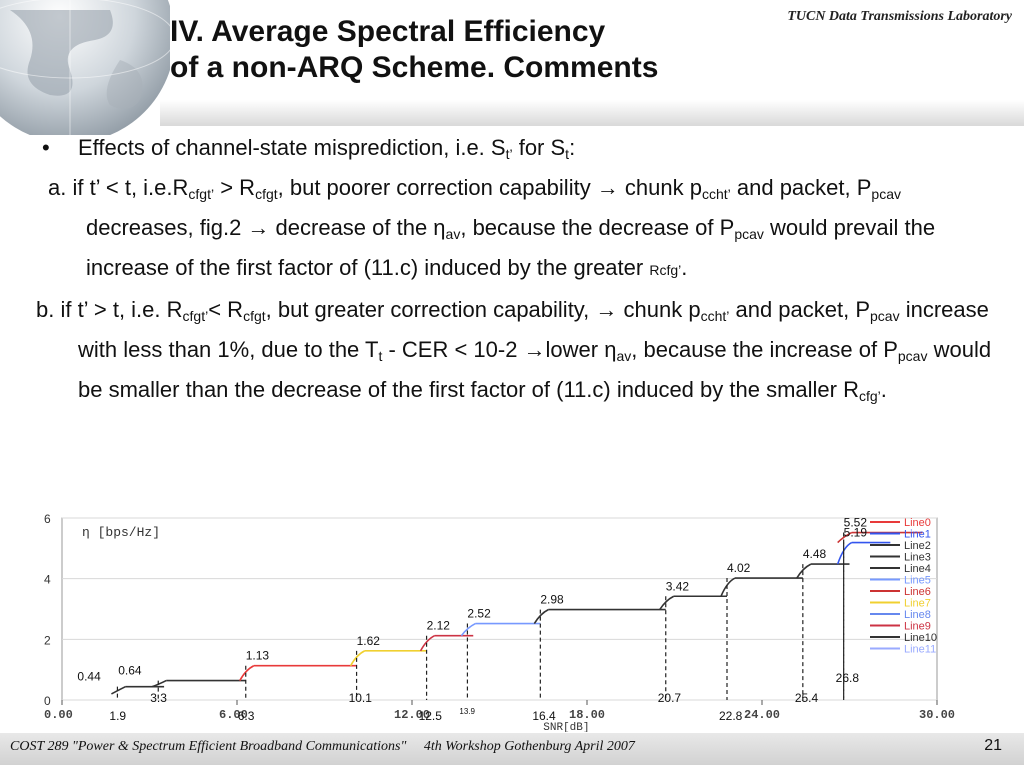 The width and height of the screenshot is (1024, 765). What do you see at coordinates (130, 671) in the screenshot?
I see `eta-value-label: 0.64` at bounding box center [130, 671].